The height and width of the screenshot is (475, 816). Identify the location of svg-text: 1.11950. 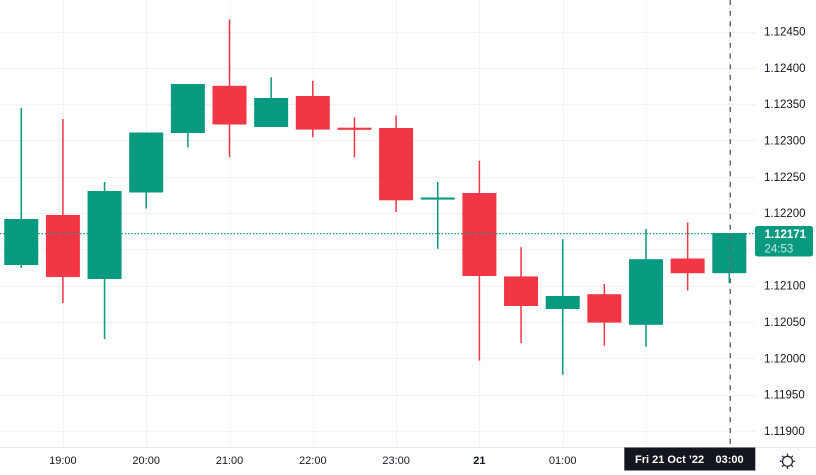
(784, 396).